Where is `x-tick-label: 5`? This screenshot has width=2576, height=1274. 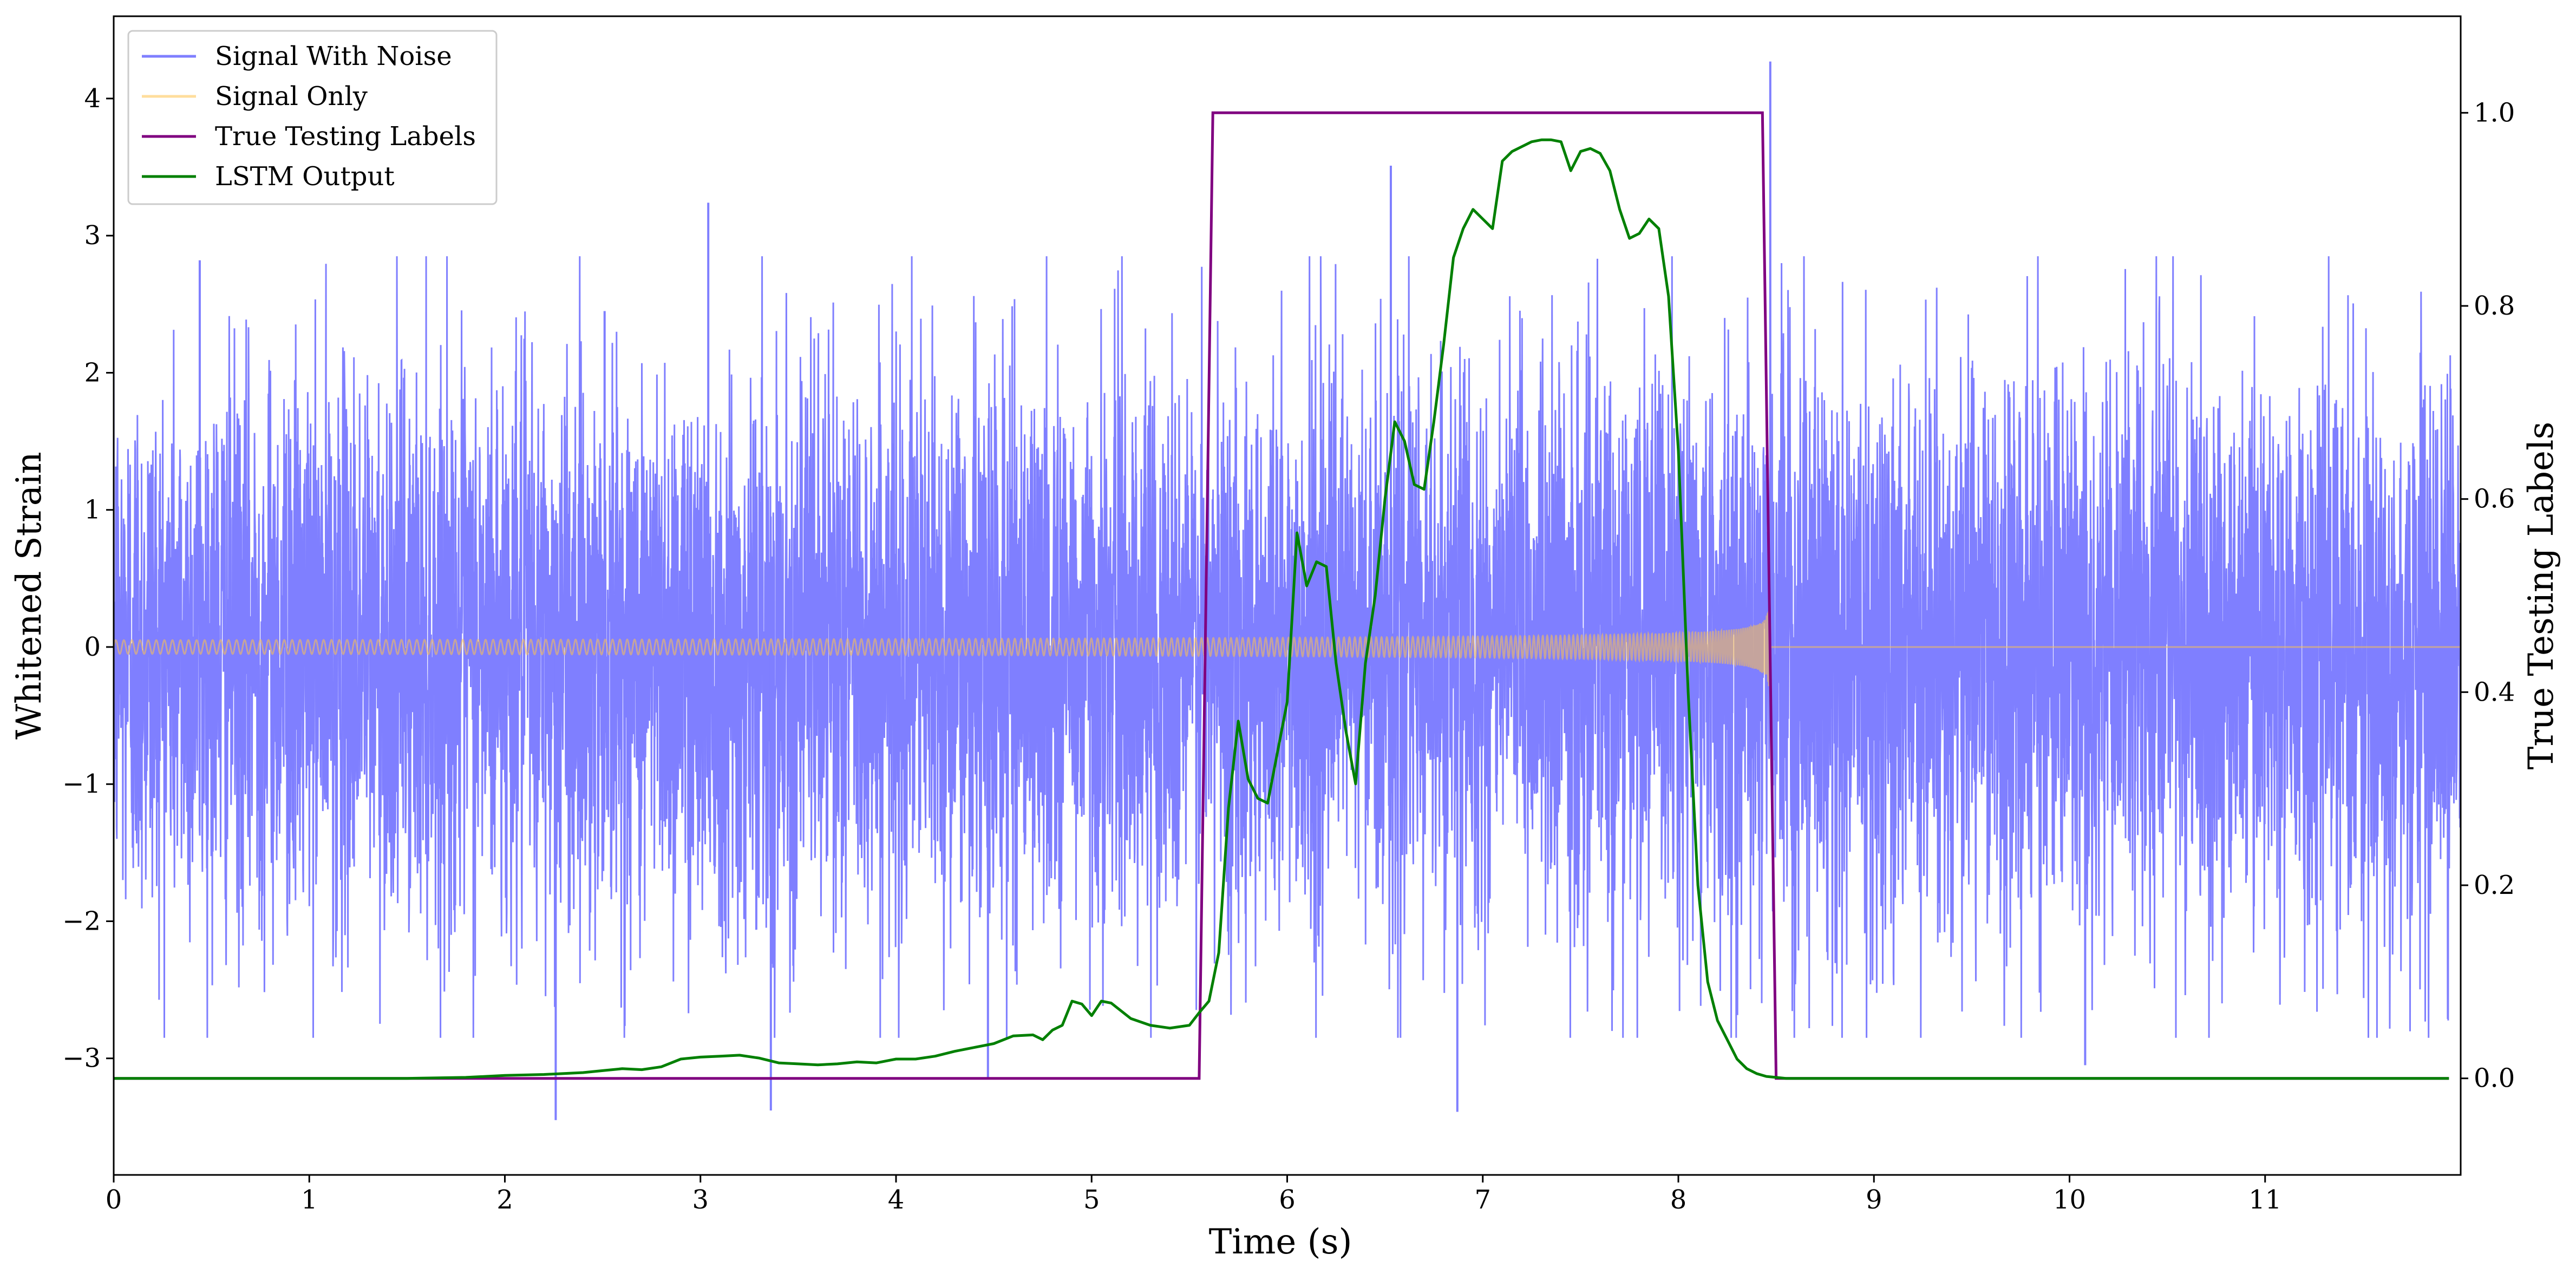 x-tick-label: 5 is located at coordinates (1091, 1200).